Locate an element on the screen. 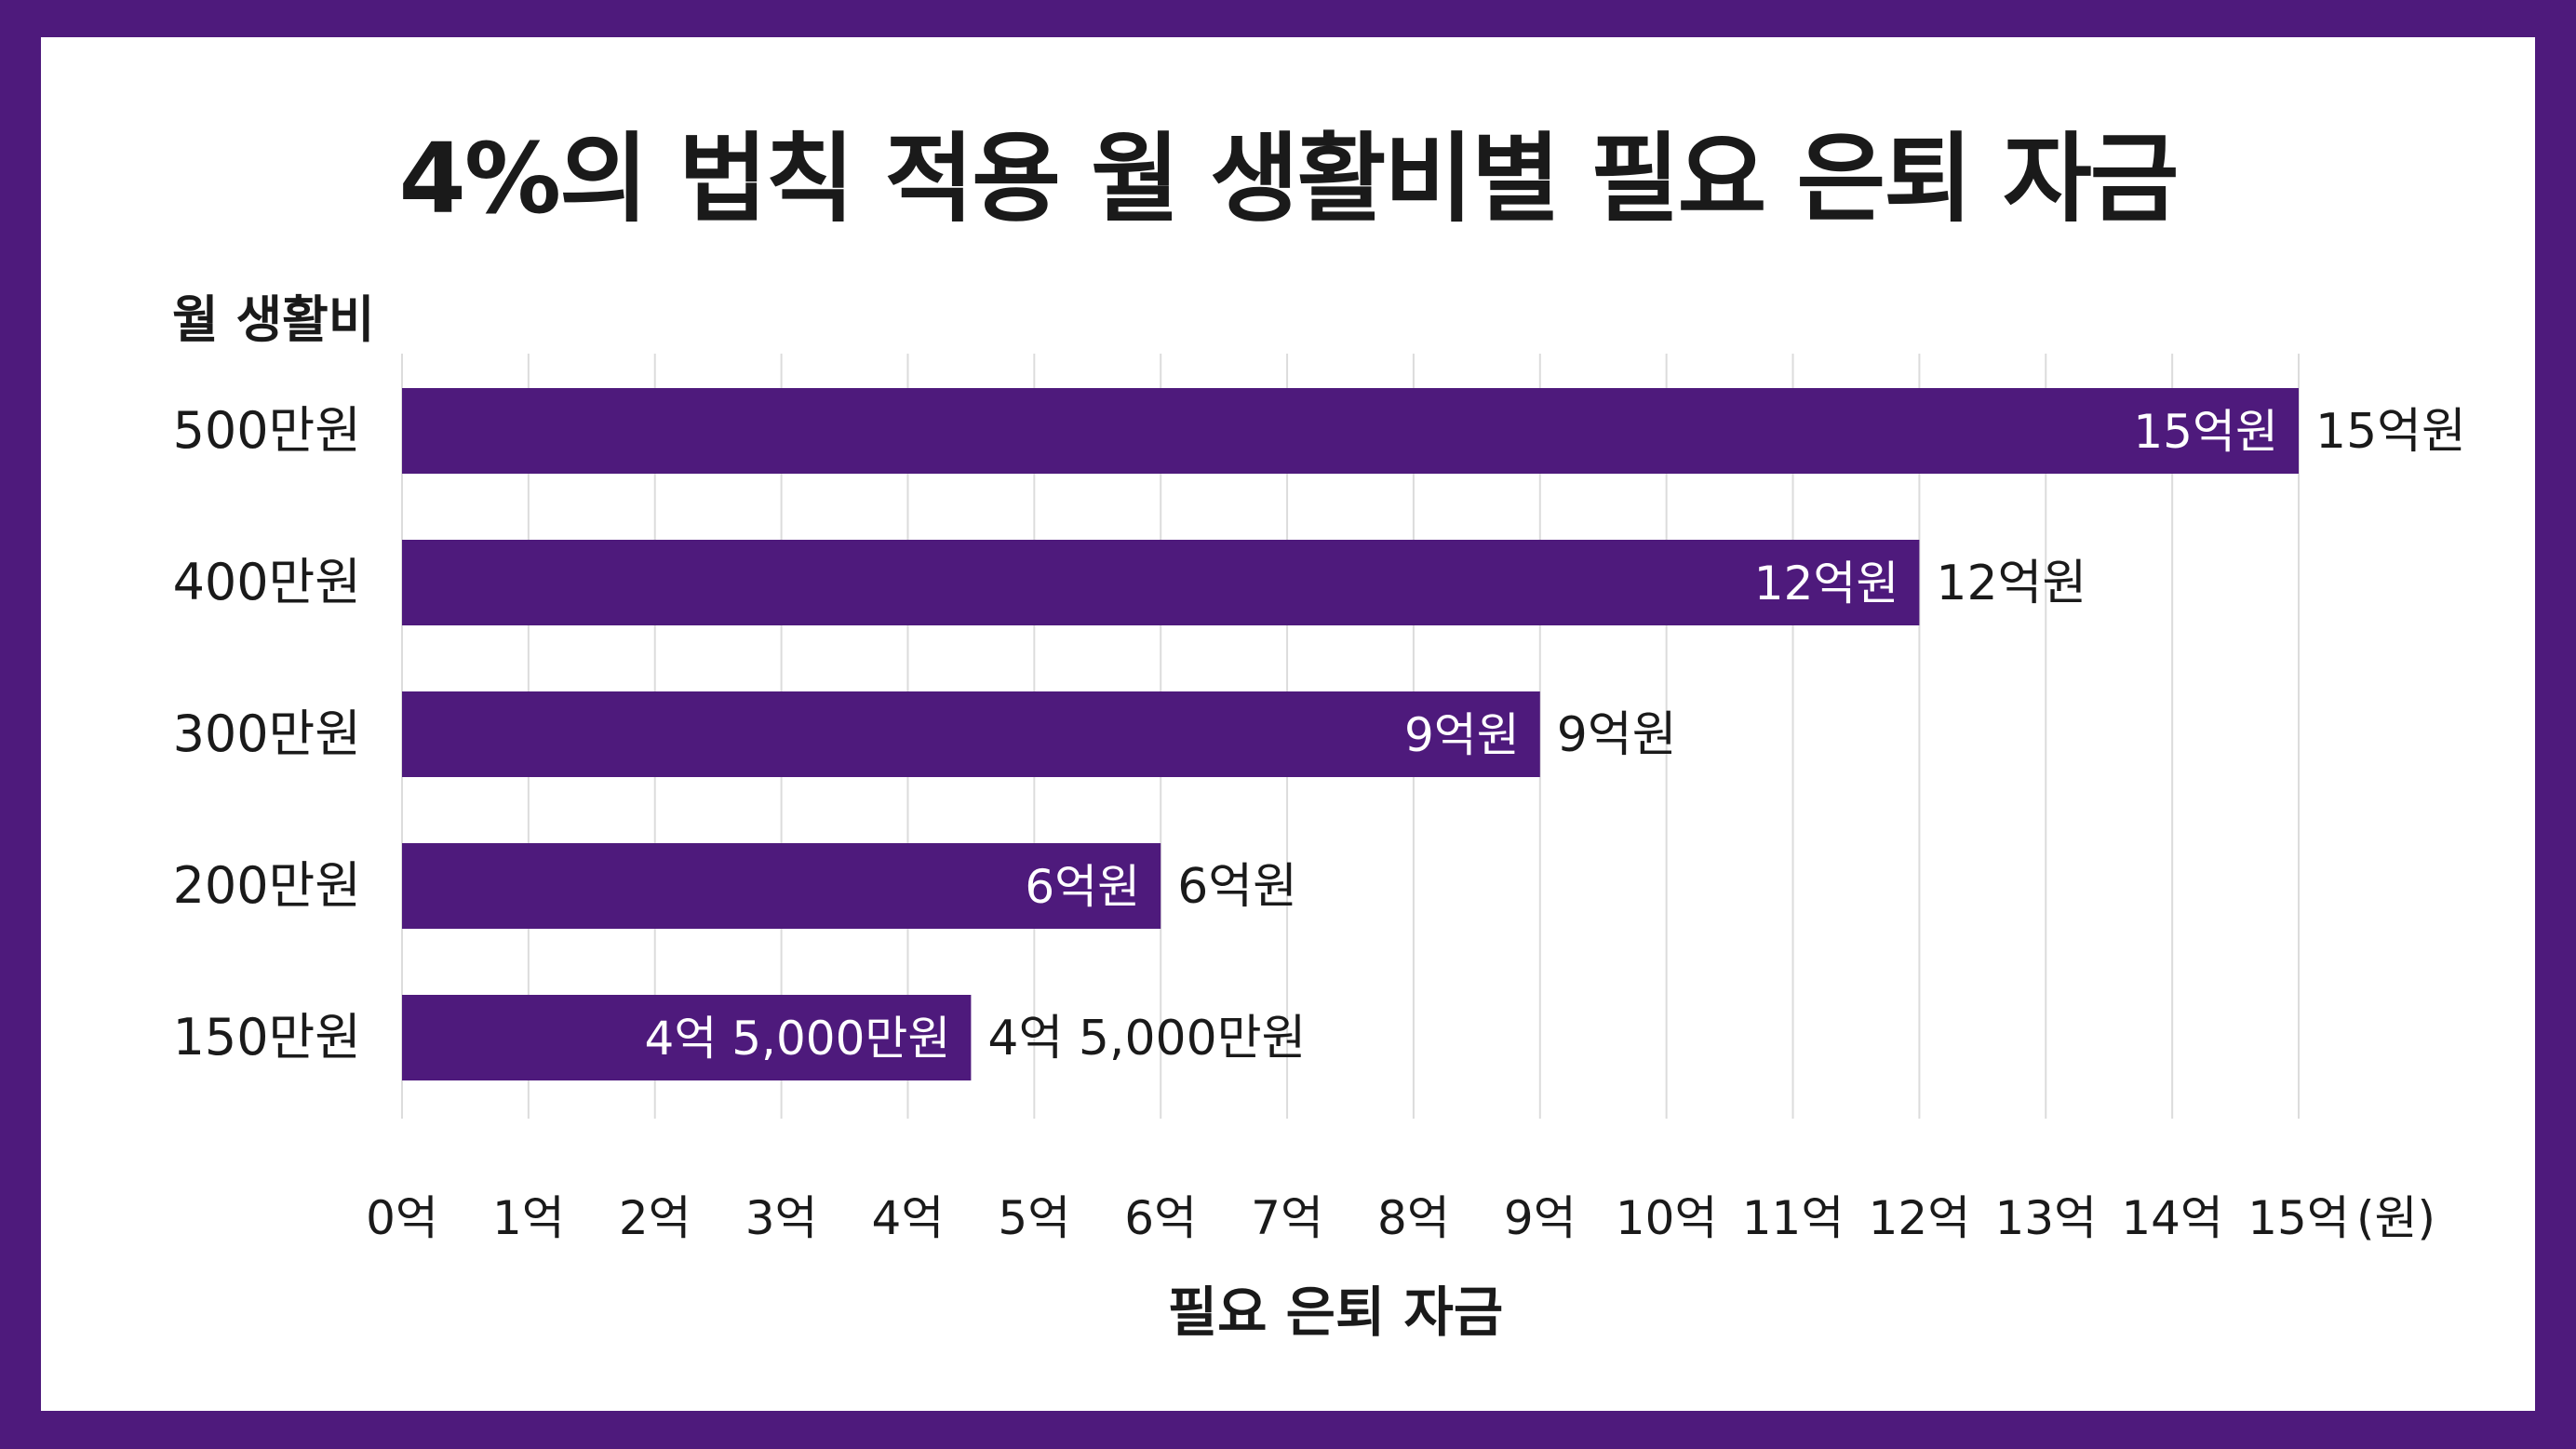 The height and width of the screenshot is (1449, 2576). y-category-label: 150만원 is located at coordinates (267, 1037).